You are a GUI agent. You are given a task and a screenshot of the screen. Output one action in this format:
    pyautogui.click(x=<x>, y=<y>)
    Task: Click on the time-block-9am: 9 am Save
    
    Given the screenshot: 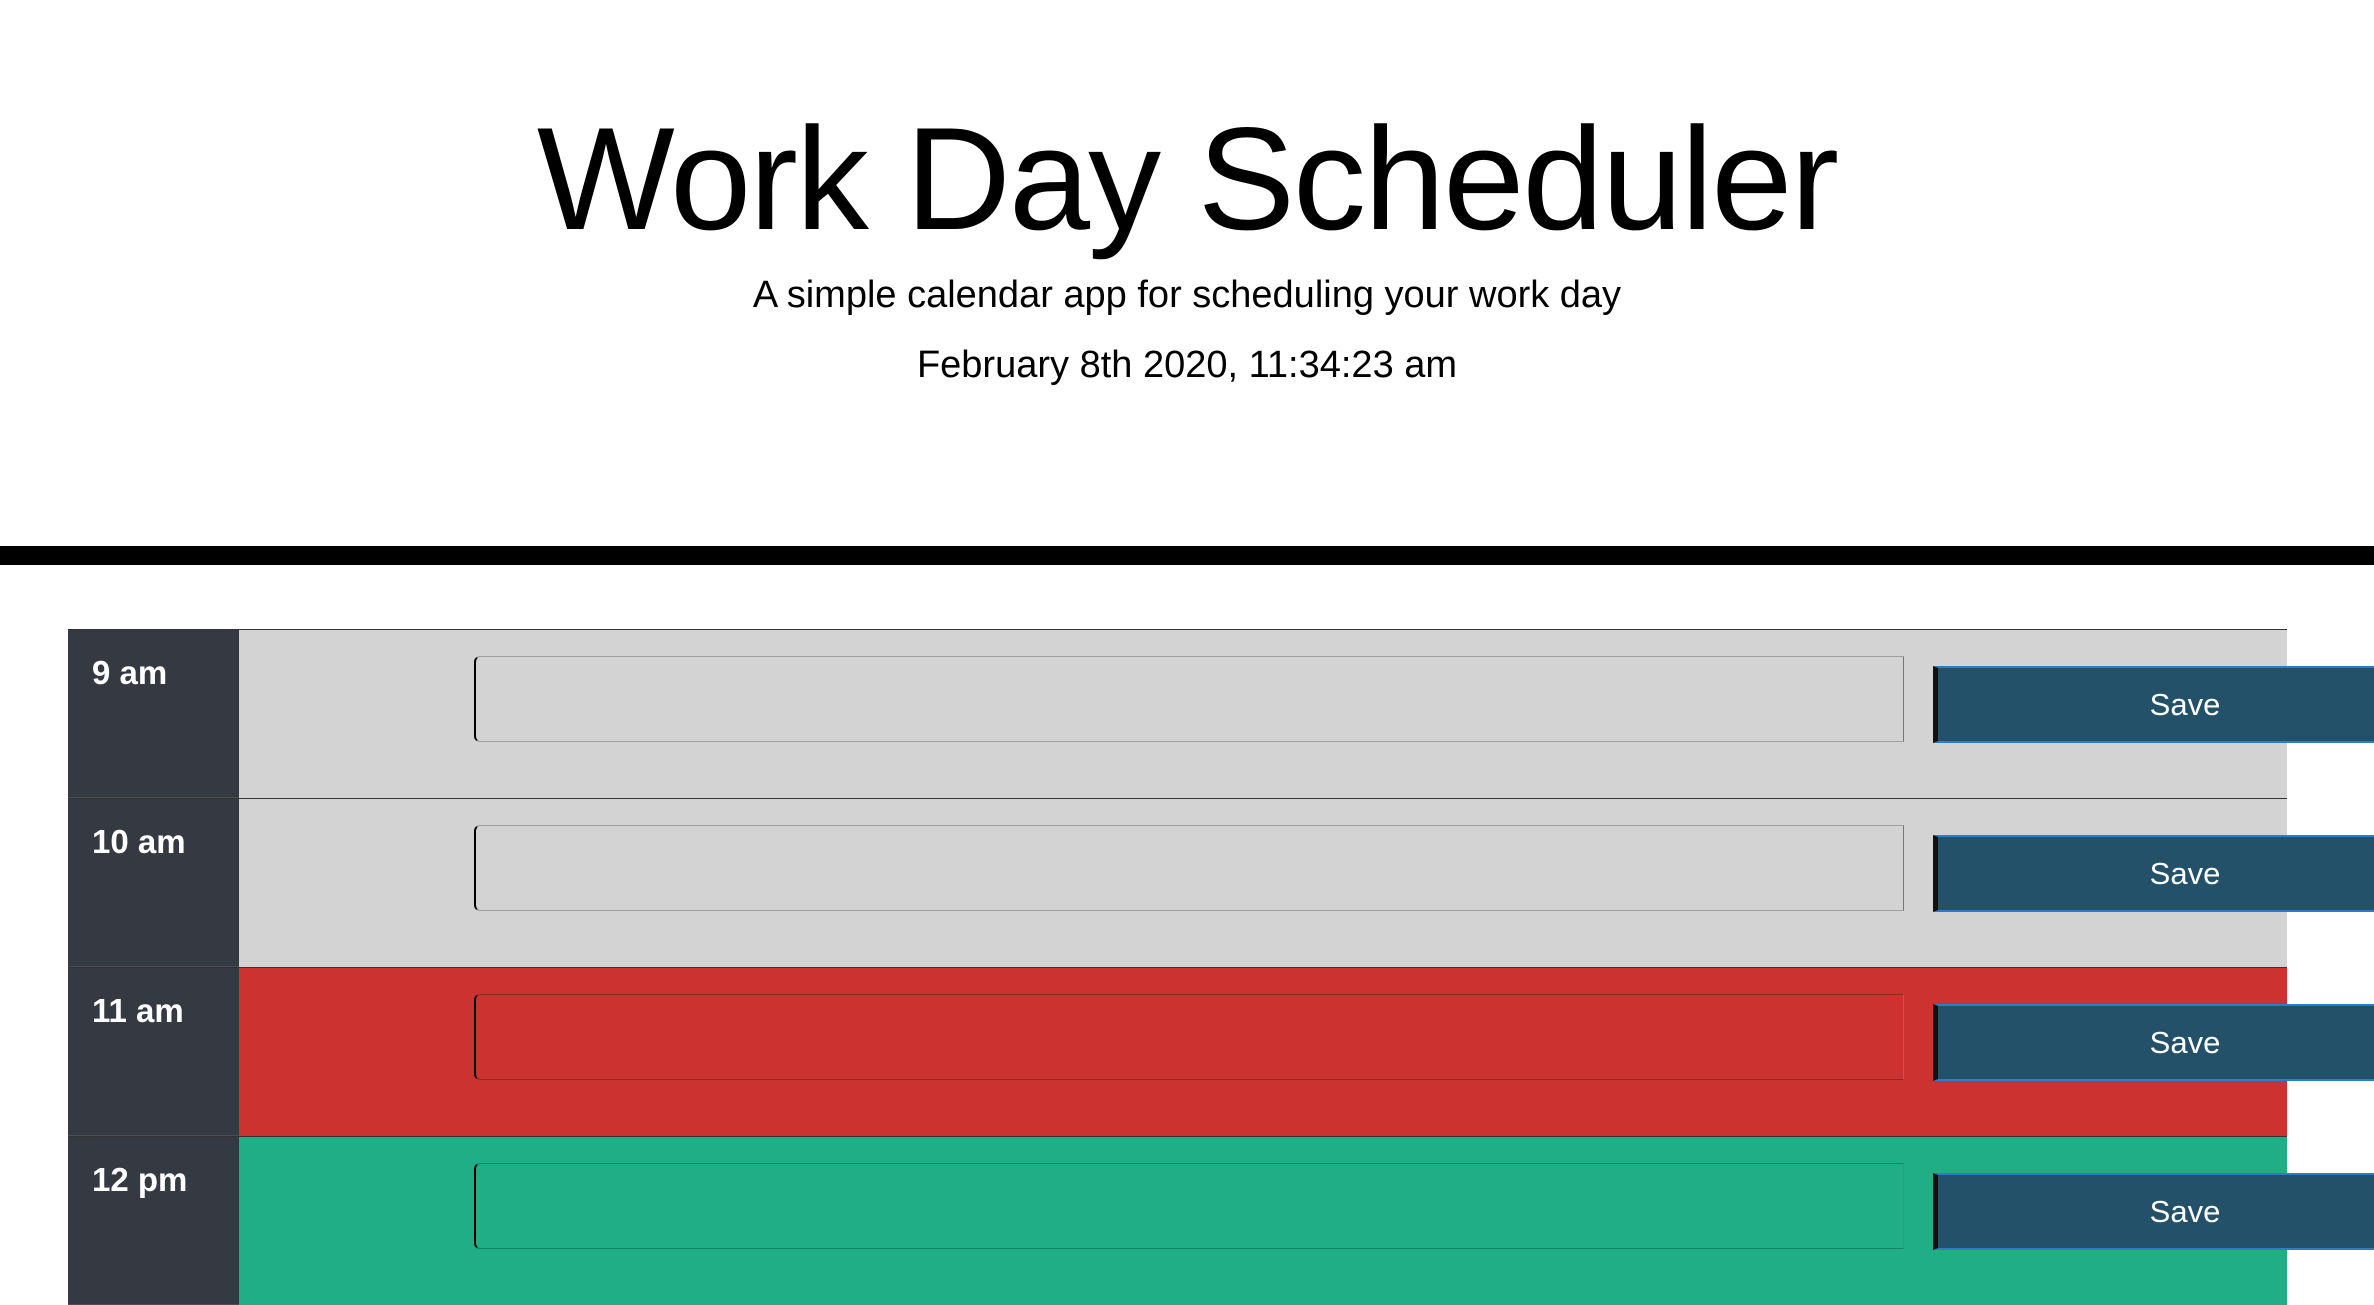 What is the action you would take?
    pyautogui.click(x=1221, y=713)
    